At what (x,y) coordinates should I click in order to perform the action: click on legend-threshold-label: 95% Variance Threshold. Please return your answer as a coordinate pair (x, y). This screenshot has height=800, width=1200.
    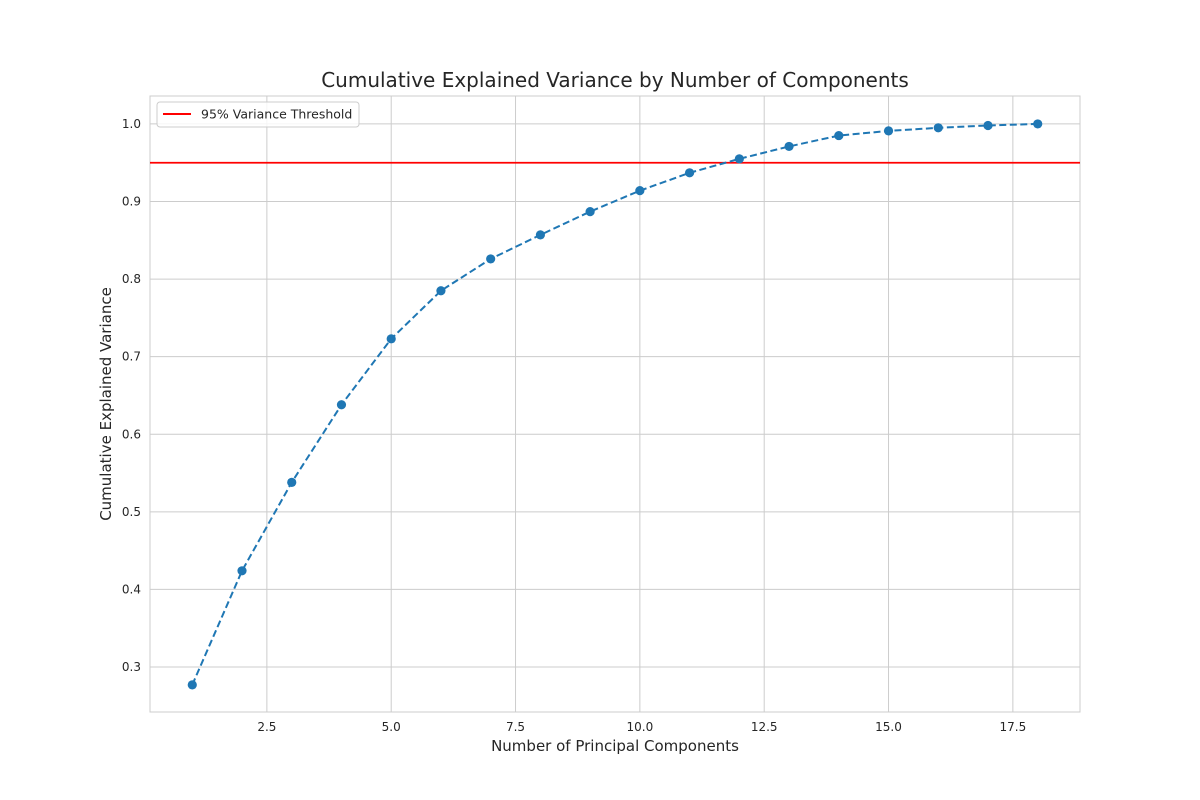
    Looking at the image, I should click on (276, 114).